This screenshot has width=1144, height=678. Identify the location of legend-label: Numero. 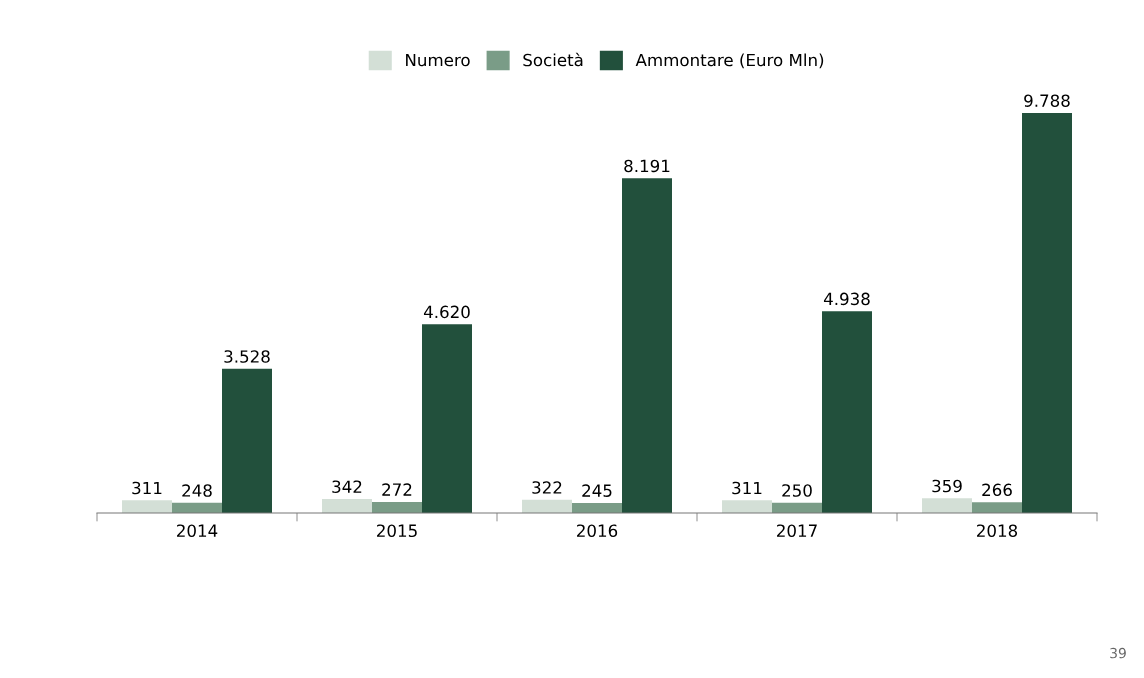
(438, 60).